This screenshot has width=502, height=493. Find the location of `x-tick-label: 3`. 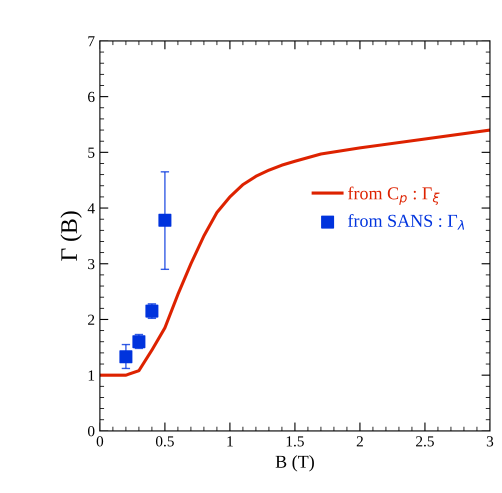

x-tick-label: 3 is located at coordinates (490, 441).